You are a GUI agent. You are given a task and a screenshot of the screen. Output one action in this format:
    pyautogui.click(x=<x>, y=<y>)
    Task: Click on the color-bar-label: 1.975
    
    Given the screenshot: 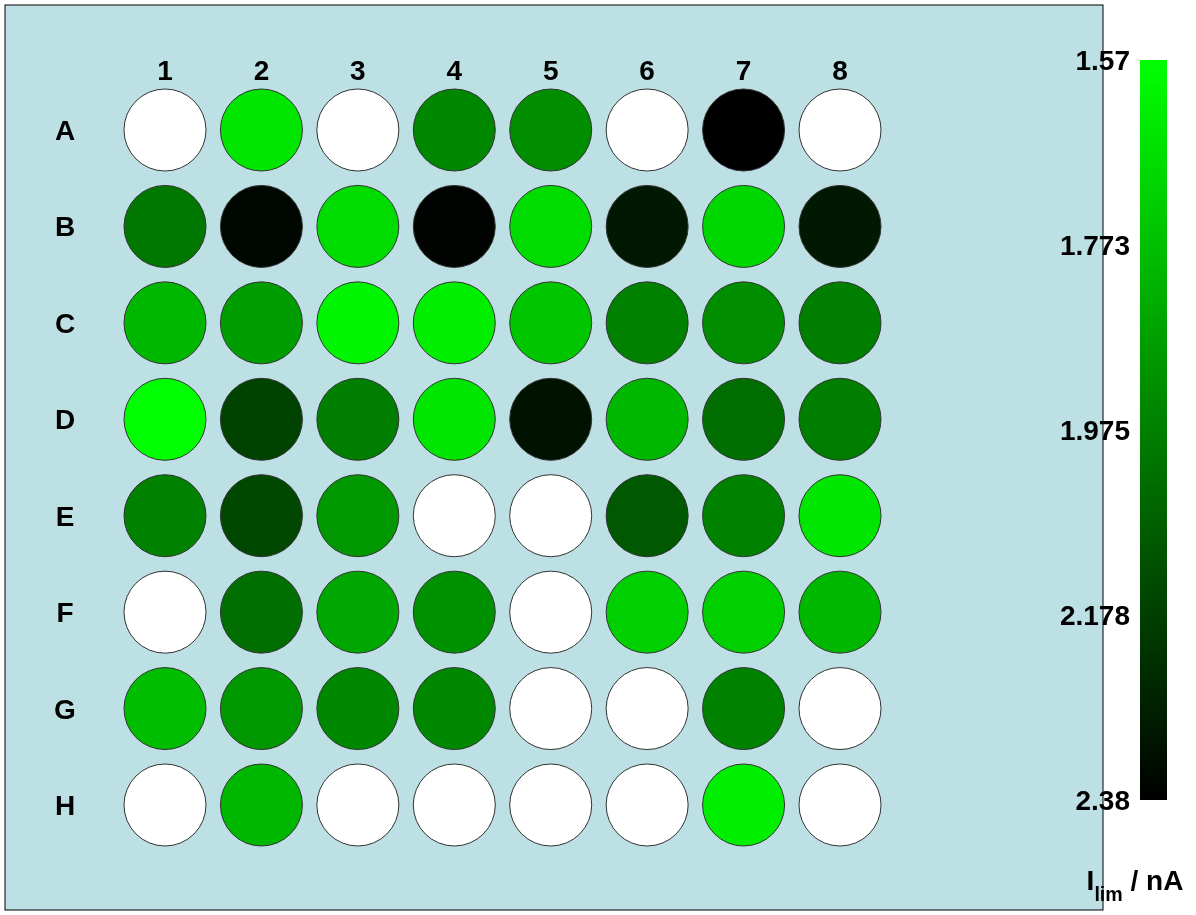 What is the action you would take?
    pyautogui.click(x=1094, y=430)
    